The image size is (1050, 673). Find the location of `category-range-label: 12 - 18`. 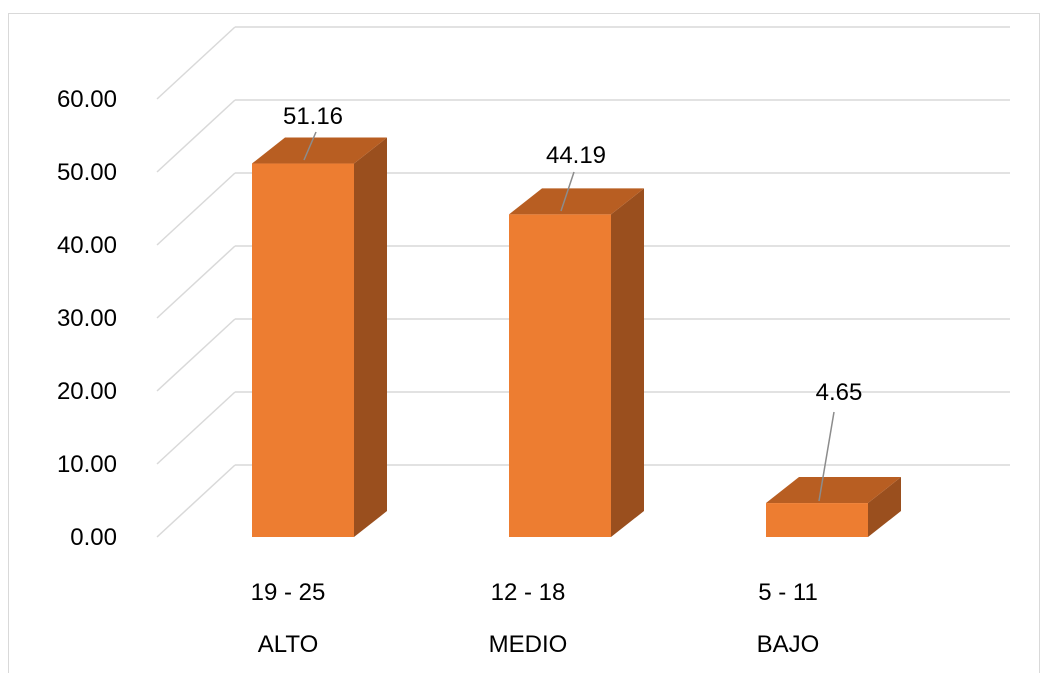

category-range-label: 12 - 18 is located at coordinates (528, 592).